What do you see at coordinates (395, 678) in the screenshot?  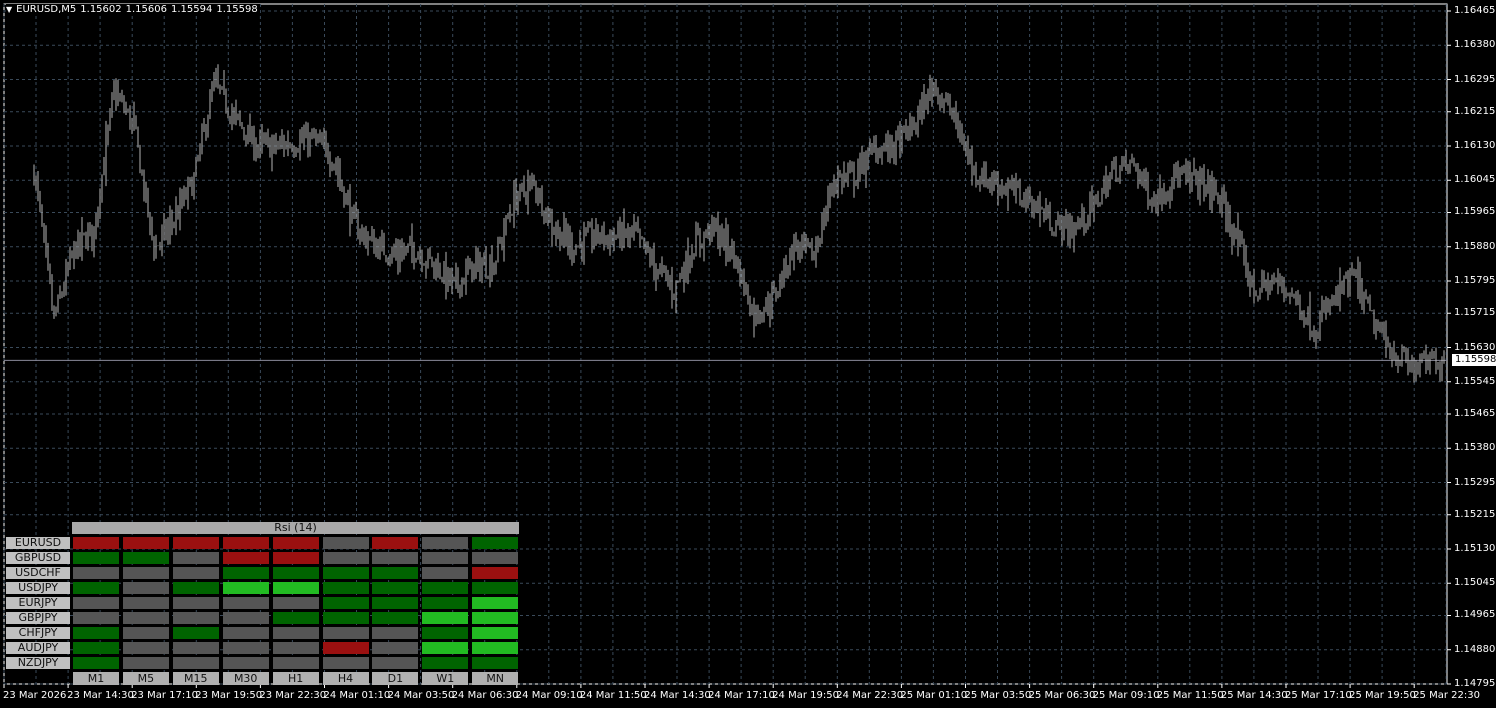 I see `rsi-timeframe-label: D1` at bounding box center [395, 678].